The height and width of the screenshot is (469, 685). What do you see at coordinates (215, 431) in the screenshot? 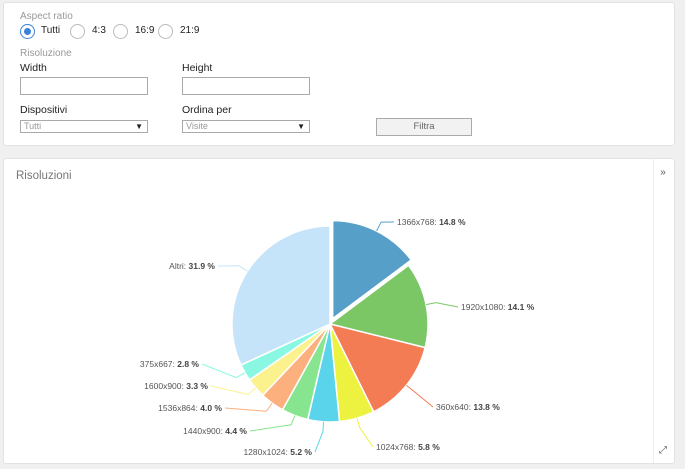
I see `pie-label: 1440x900: 4.4 %` at bounding box center [215, 431].